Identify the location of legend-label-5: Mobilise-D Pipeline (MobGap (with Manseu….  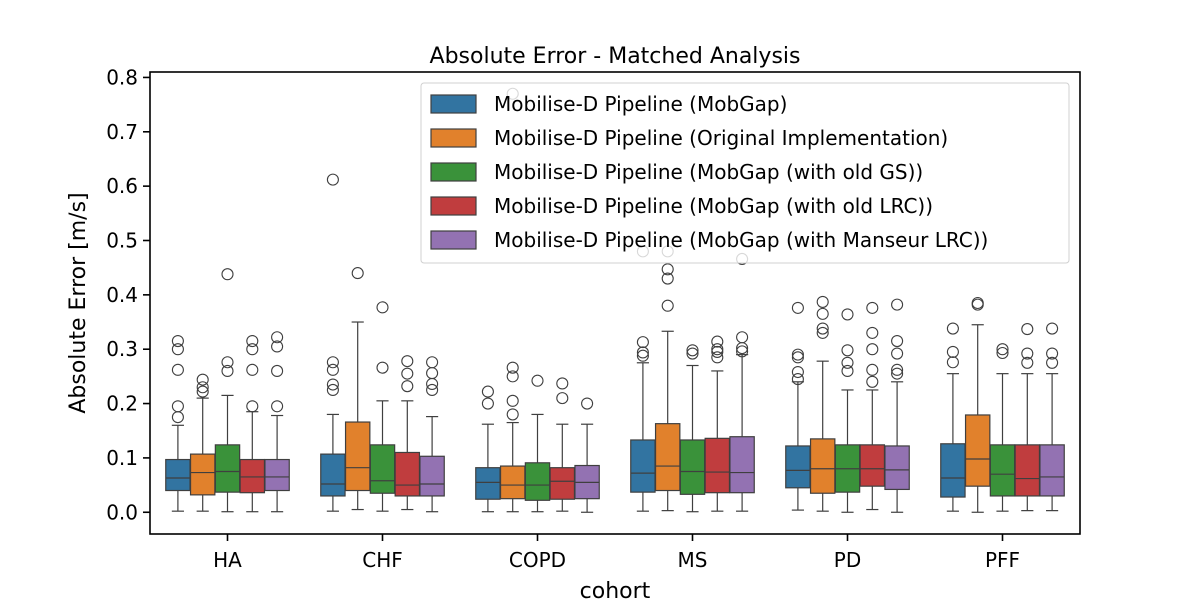
(741, 240).